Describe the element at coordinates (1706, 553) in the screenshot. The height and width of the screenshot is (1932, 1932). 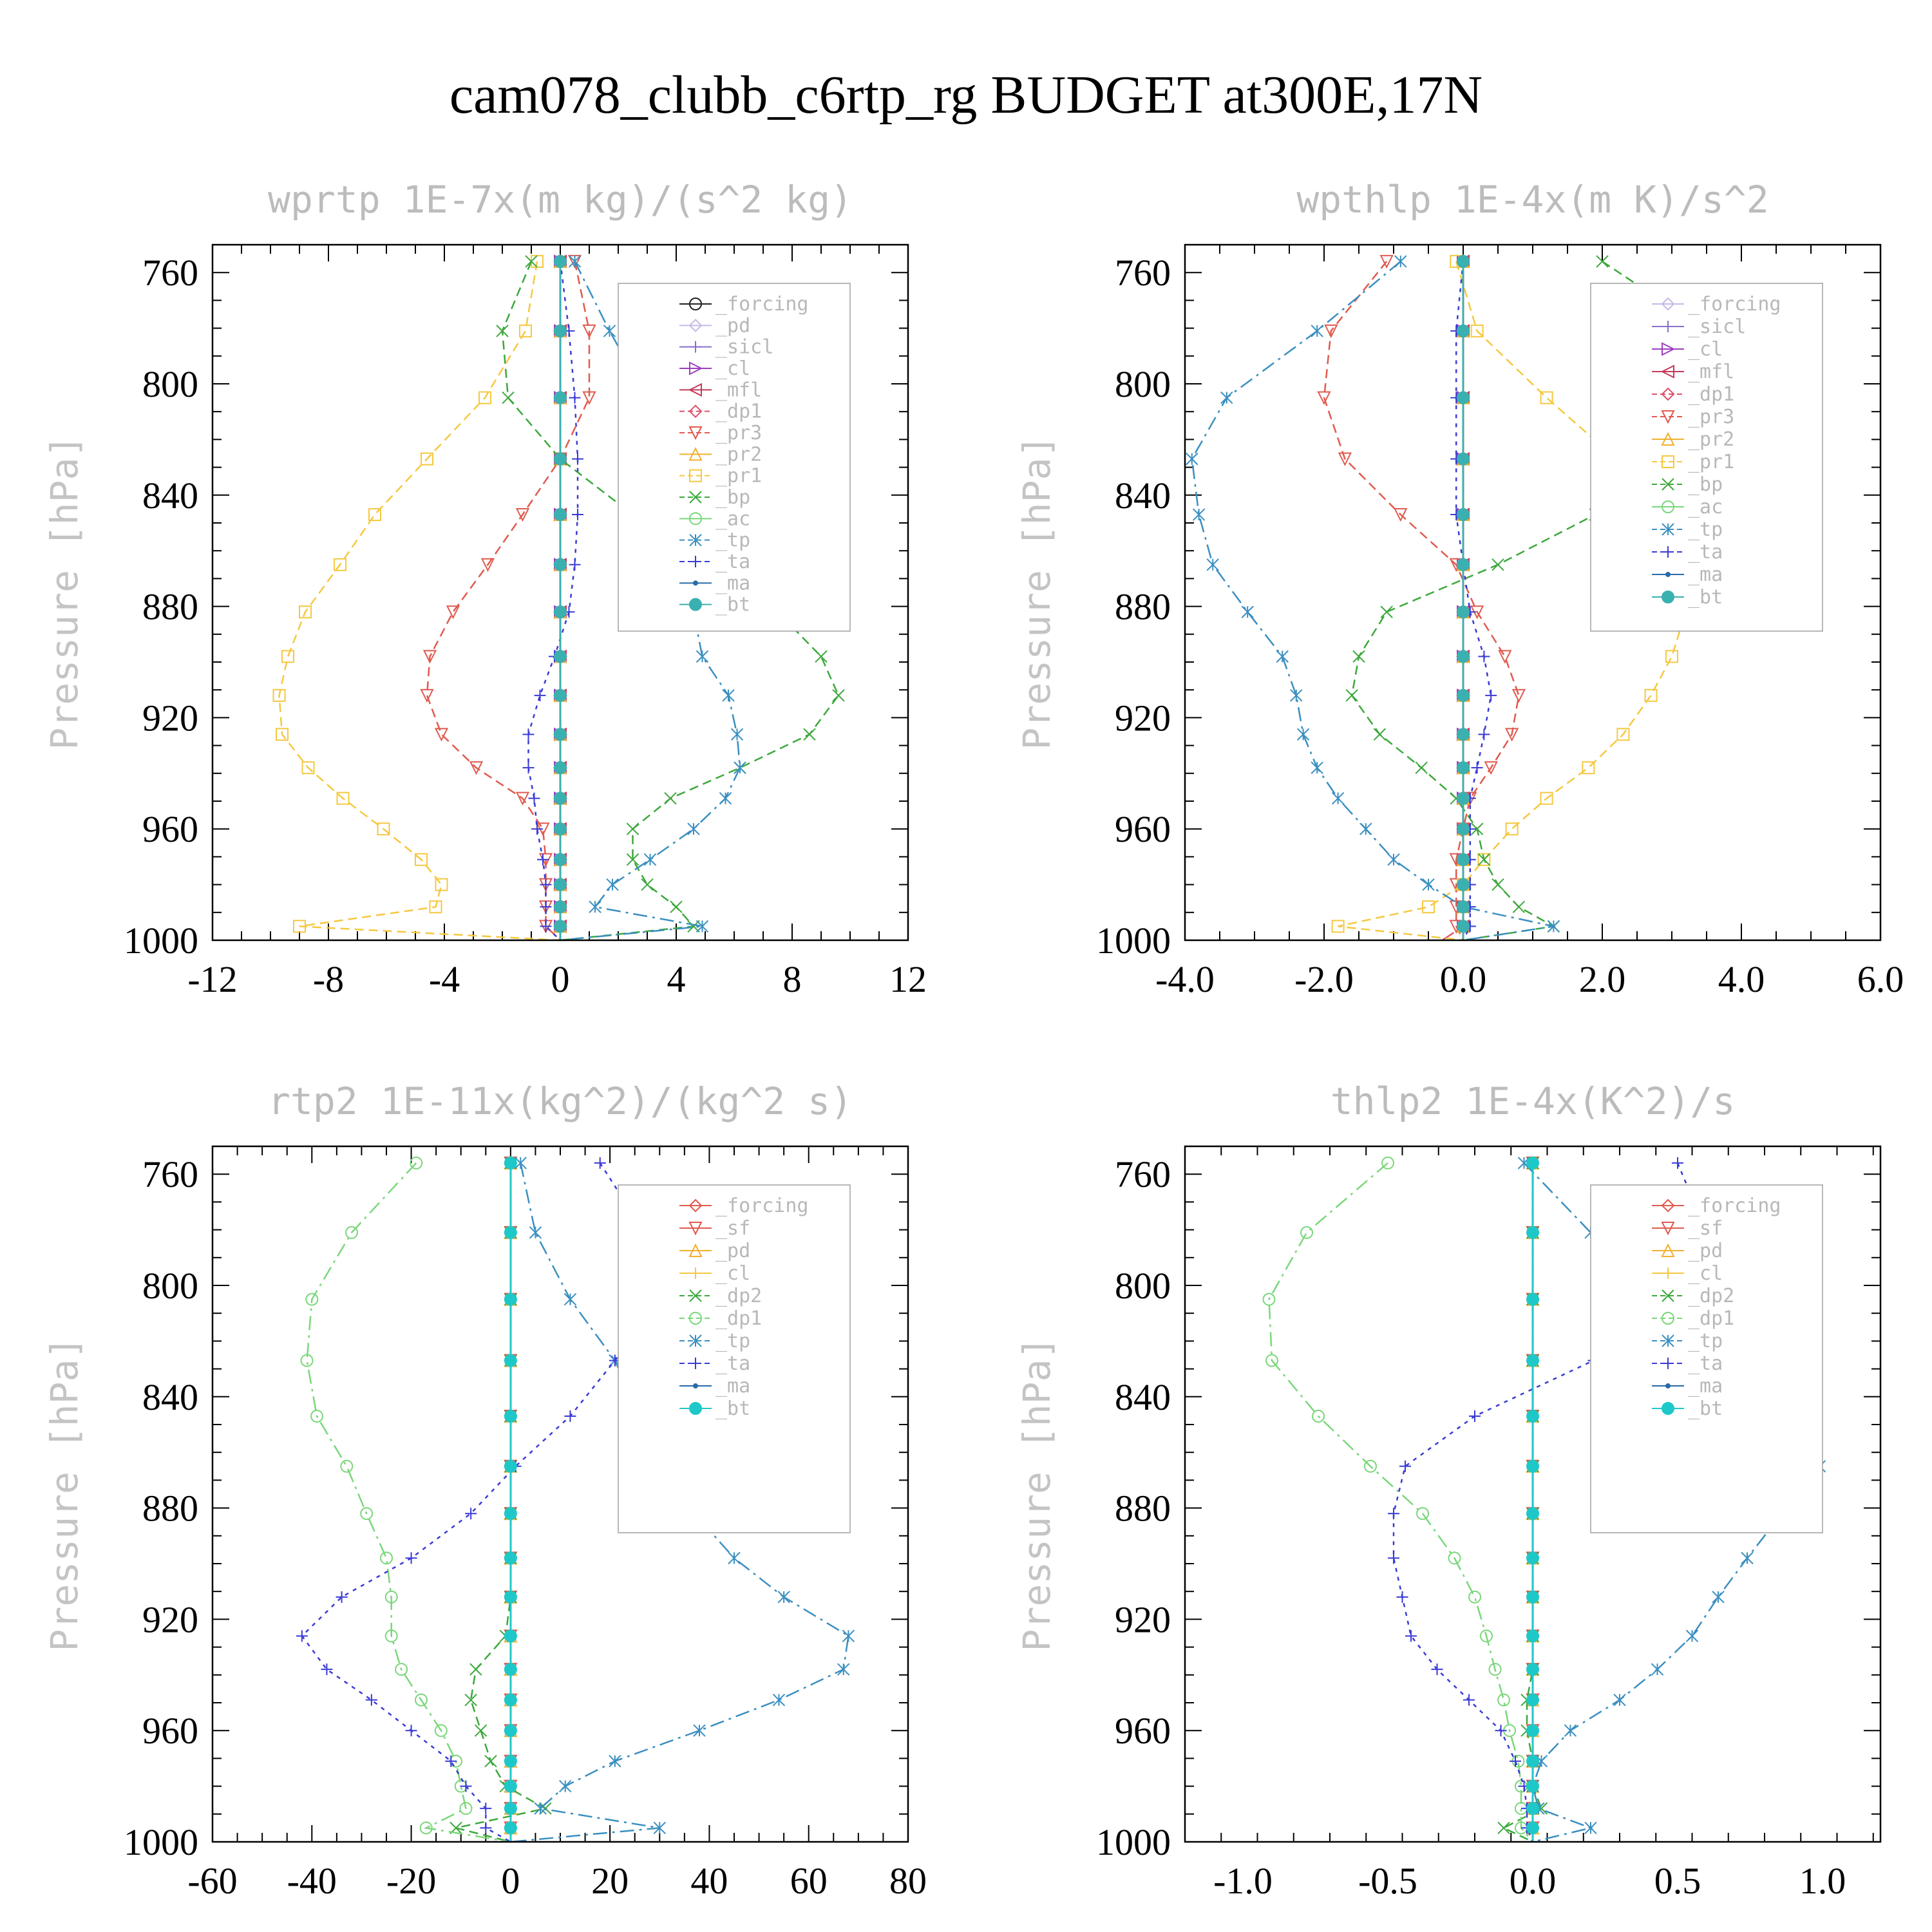
I see `legend-label: _ta` at that location.